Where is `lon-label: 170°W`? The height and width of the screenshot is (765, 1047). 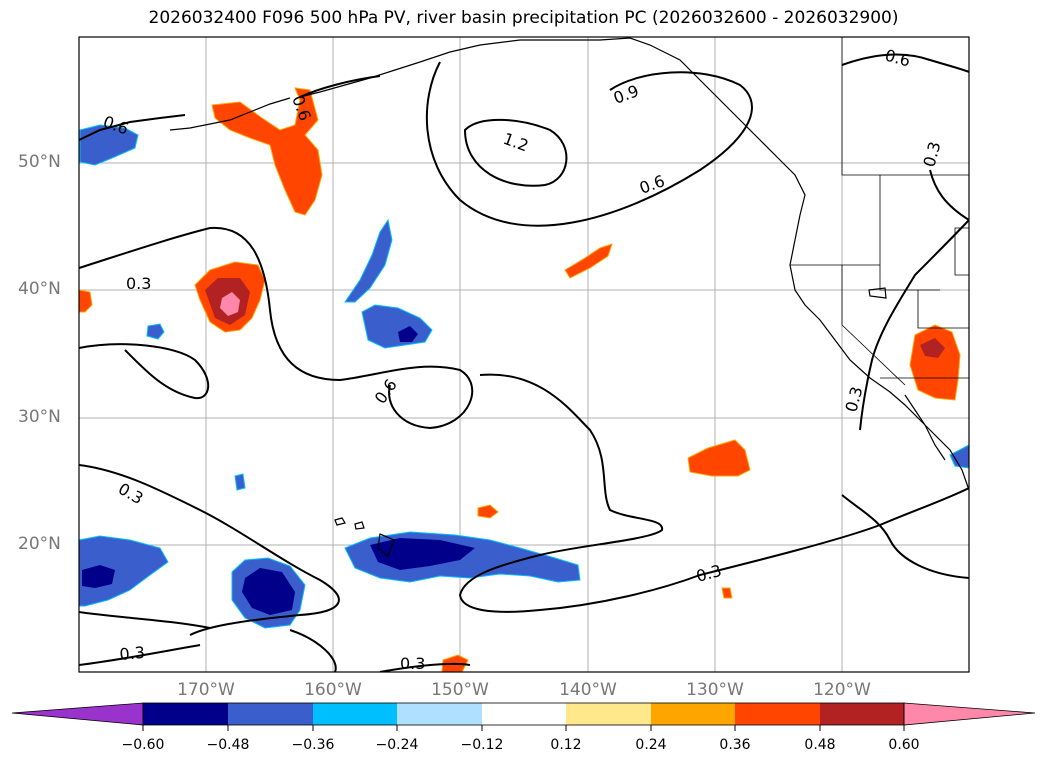 lon-label: 170°W is located at coordinates (206, 690).